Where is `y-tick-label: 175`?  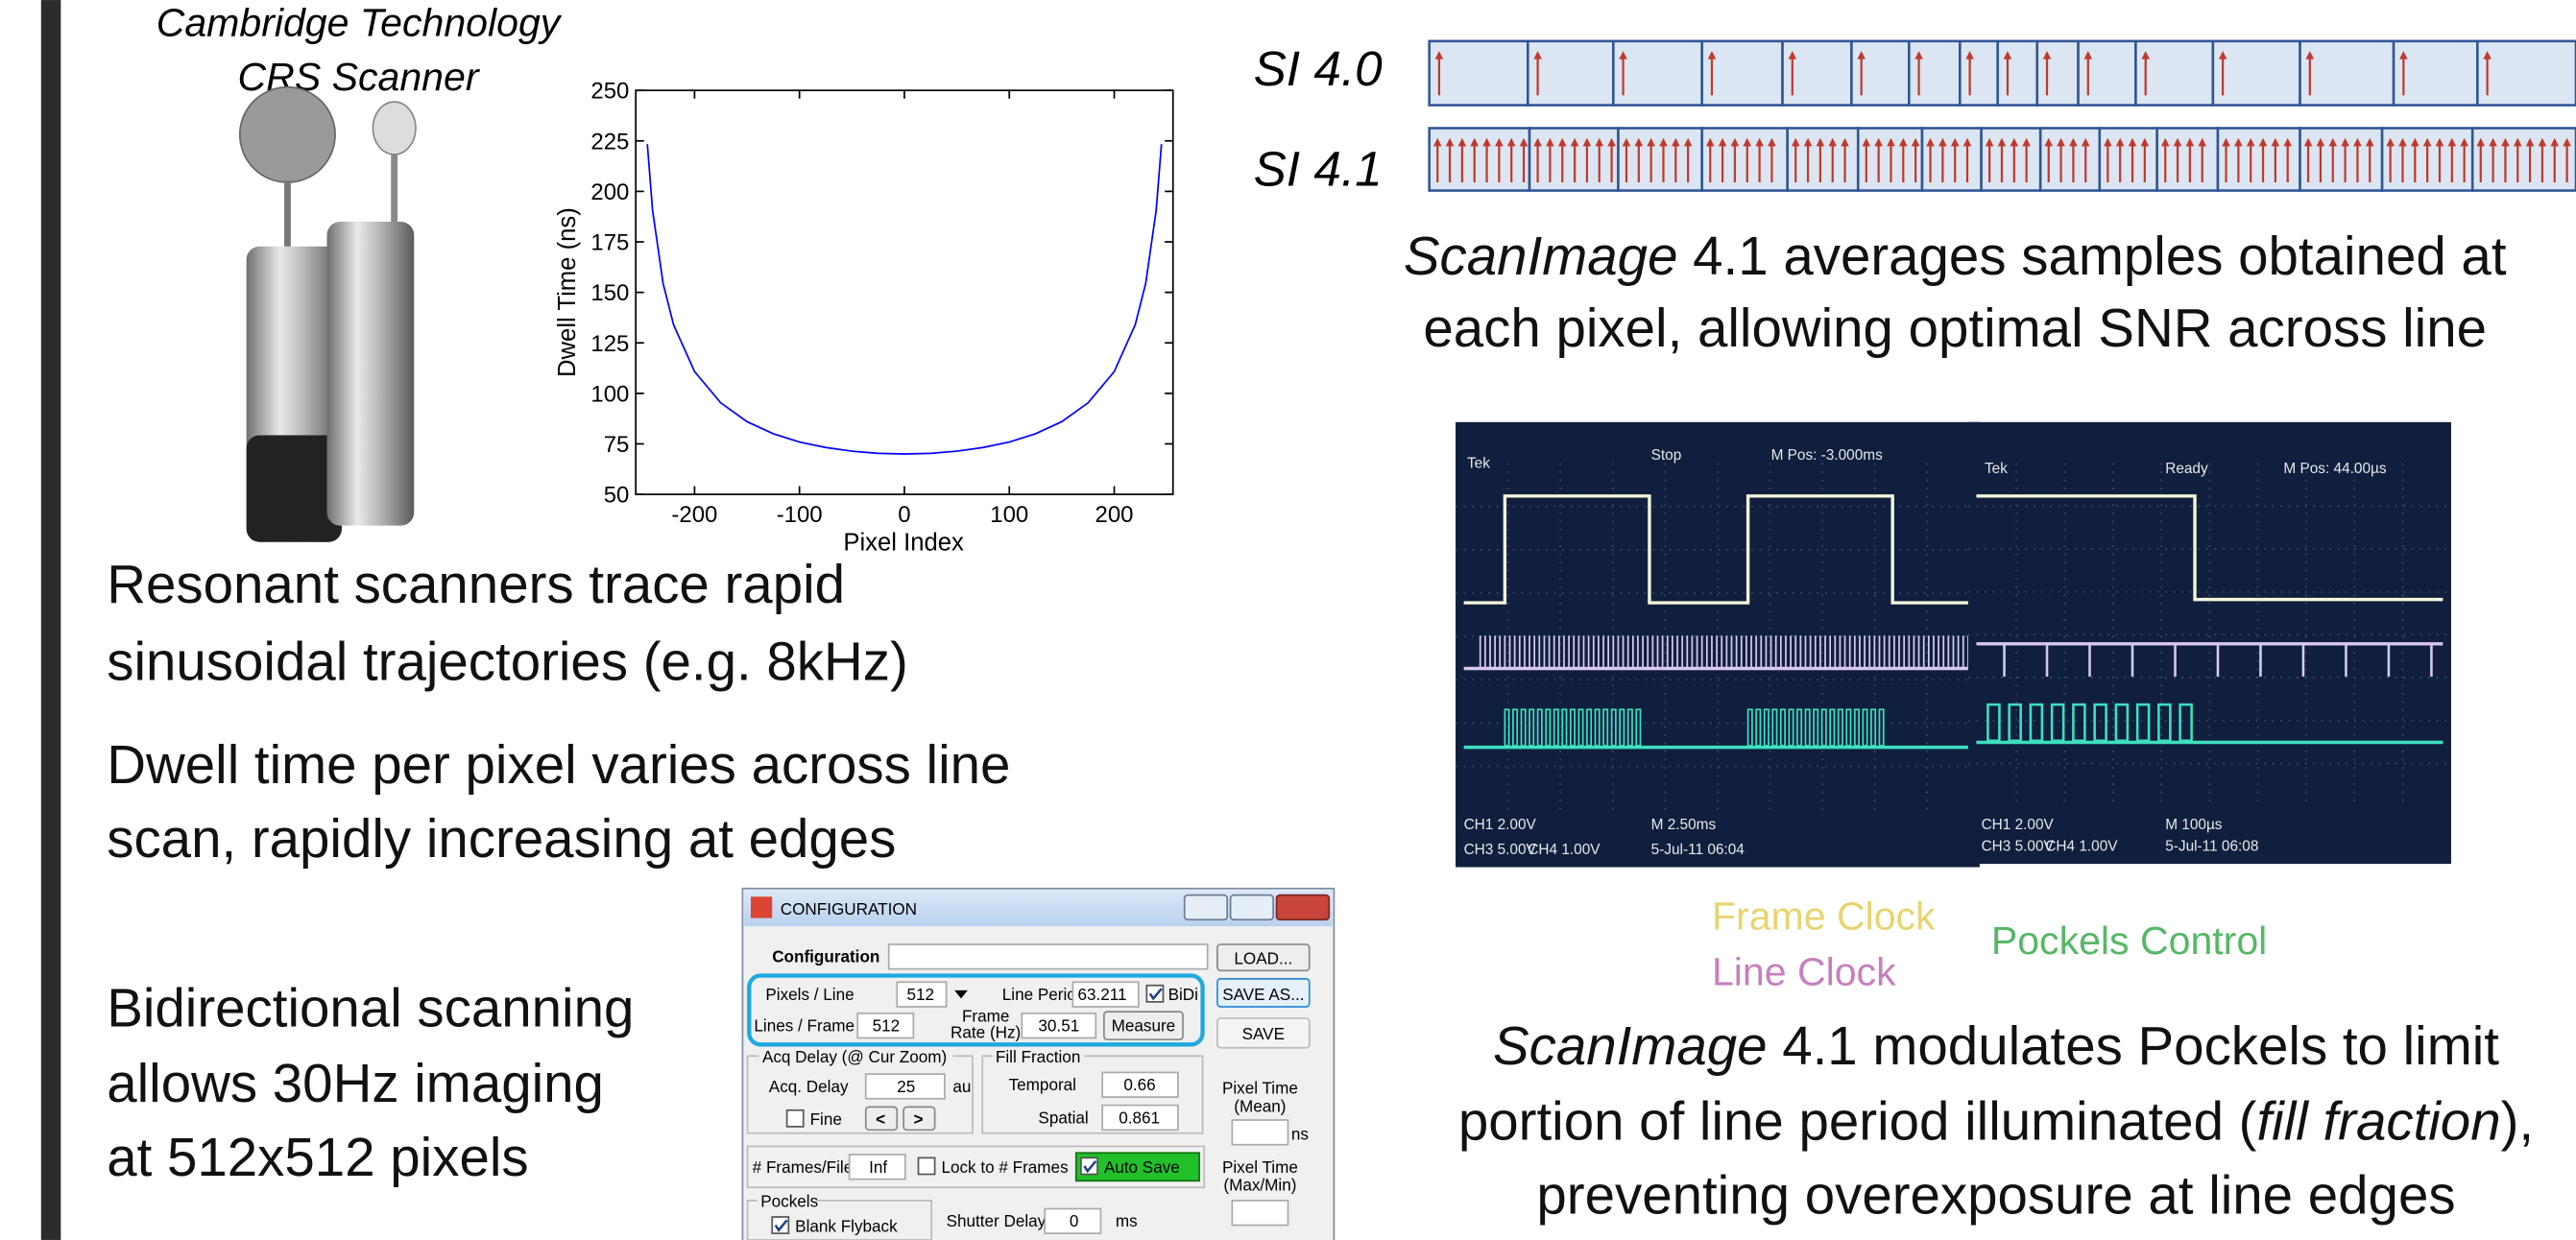 y-tick-label: 175 is located at coordinates (609, 243).